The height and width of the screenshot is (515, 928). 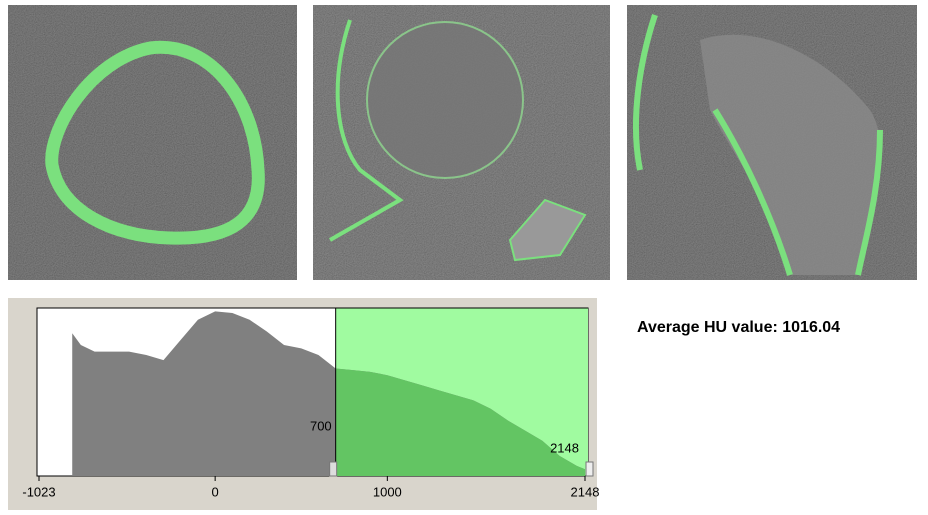 I want to click on histogram-area-selected, so click(x=460, y=422).